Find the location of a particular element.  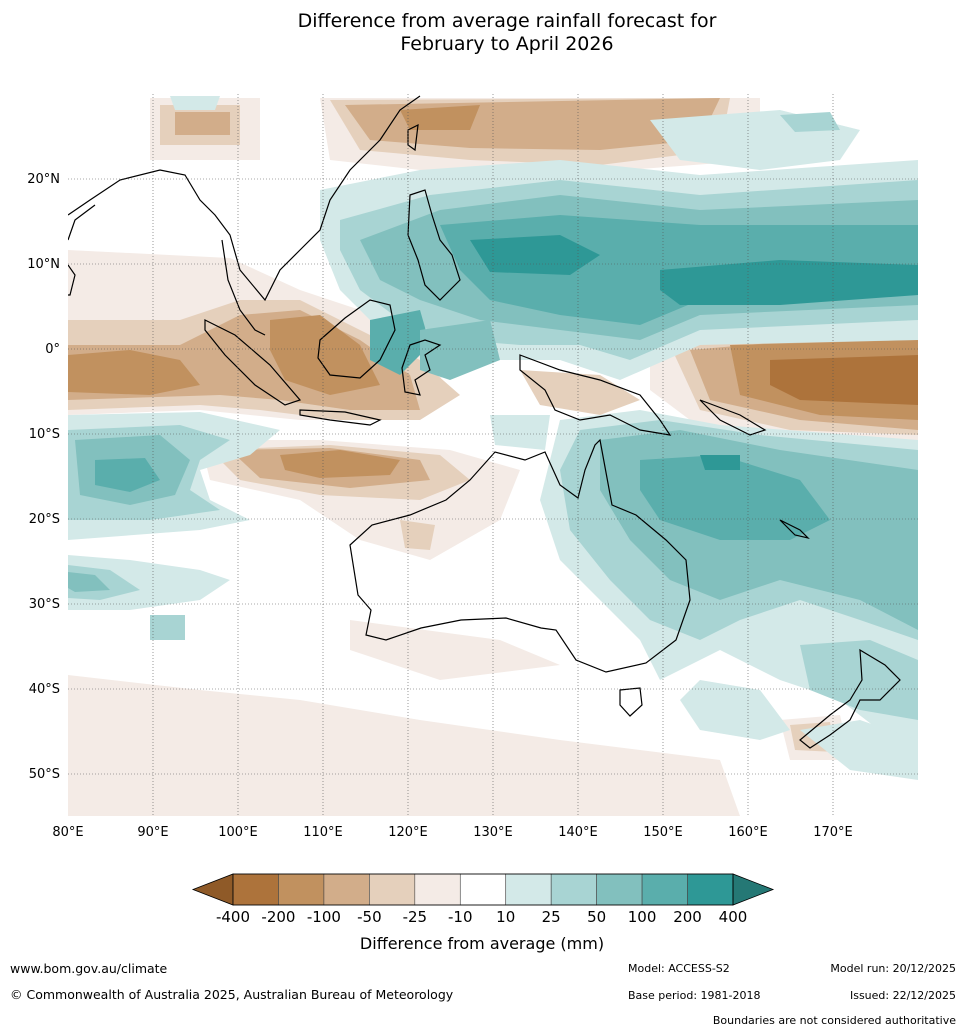

wet-extreme-regions is located at coordinates (694, 352).